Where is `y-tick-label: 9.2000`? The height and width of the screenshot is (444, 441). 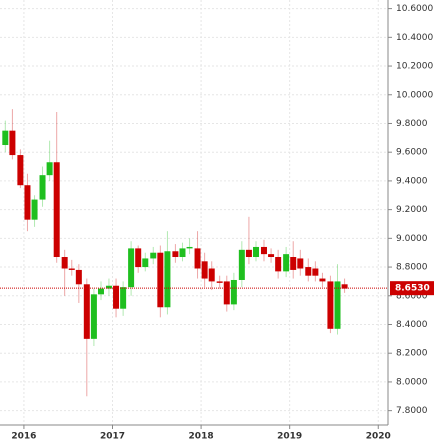 y-tick-label: 9.2000 is located at coordinates (412, 210).